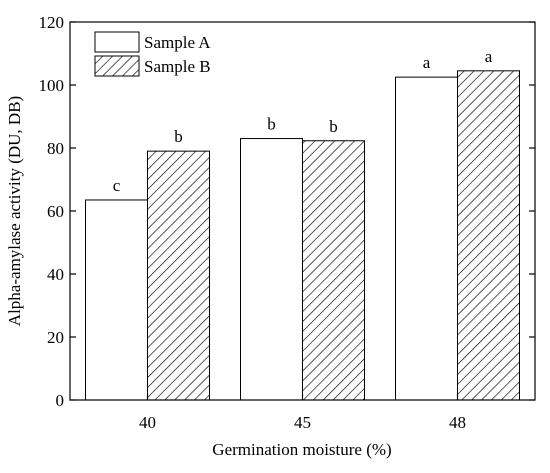  Describe the element at coordinates (55, 211) in the screenshot. I see `y-tick-label: 60` at that location.